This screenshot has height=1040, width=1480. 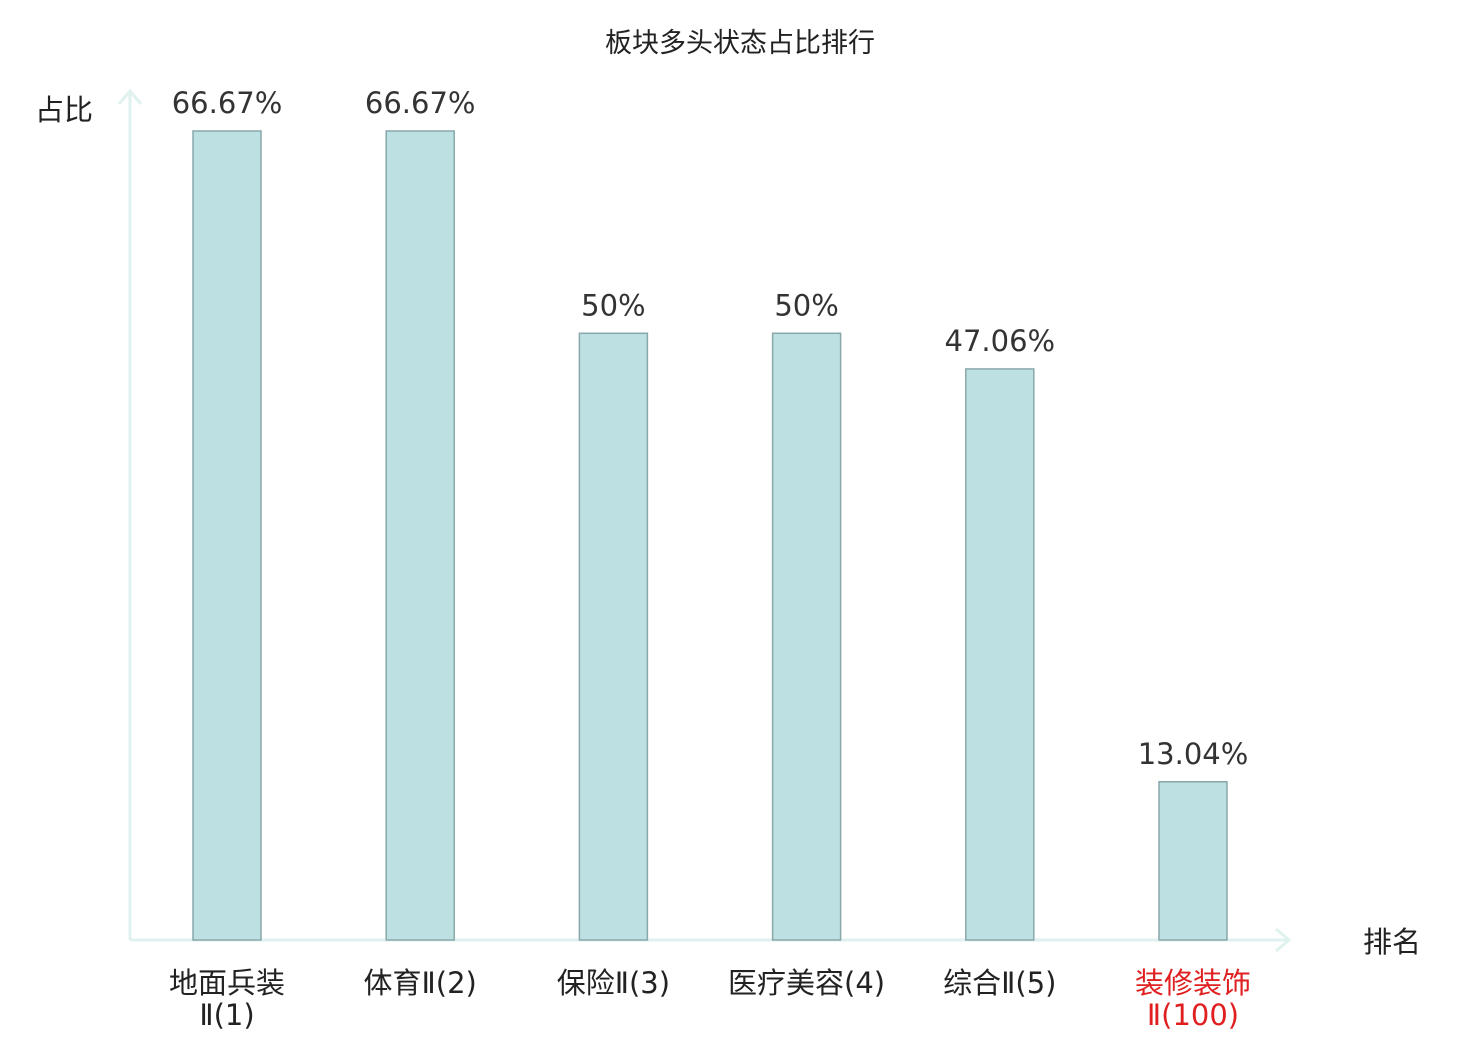 What do you see at coordinates (130, 96) in the screenshot?
I see `y-axis-arrow-icon` at bounding box center [130, 96].